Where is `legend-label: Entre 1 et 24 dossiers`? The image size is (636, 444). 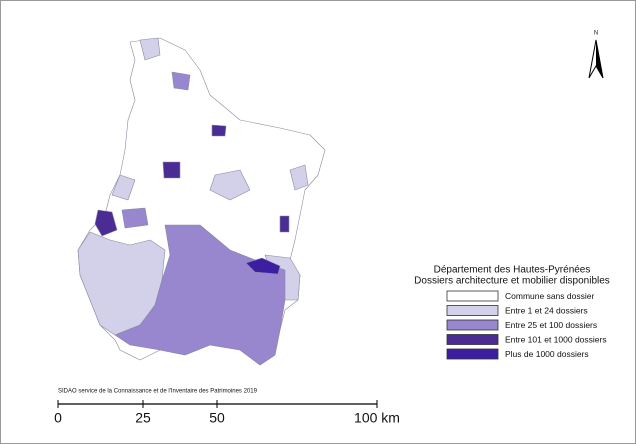
legend-label: Entre 1 et 24 dossiers is located at coordinates (546, 310).